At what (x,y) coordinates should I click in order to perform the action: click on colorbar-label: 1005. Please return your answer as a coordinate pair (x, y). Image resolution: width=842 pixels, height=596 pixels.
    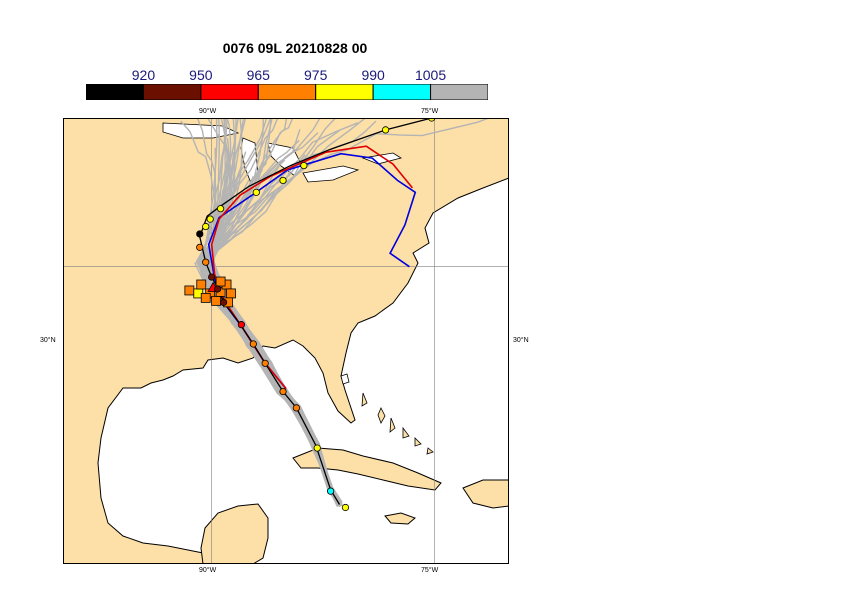
    Looking at the image, I should click on (430, 75).